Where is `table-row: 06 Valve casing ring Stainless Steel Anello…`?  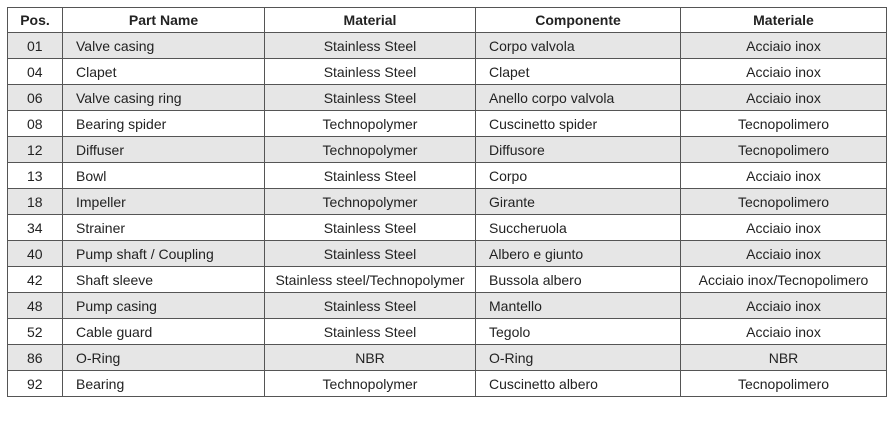 table-row: 06 Valve casing ring Stainless Steel Anello… is located at coordinates (447, 97).